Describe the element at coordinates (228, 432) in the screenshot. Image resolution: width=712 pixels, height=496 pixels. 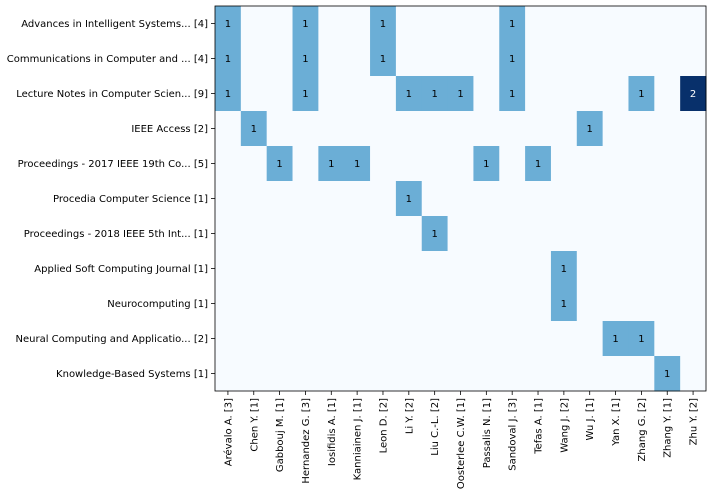
I see `column-label: Arévalo A. [3]` at that location.